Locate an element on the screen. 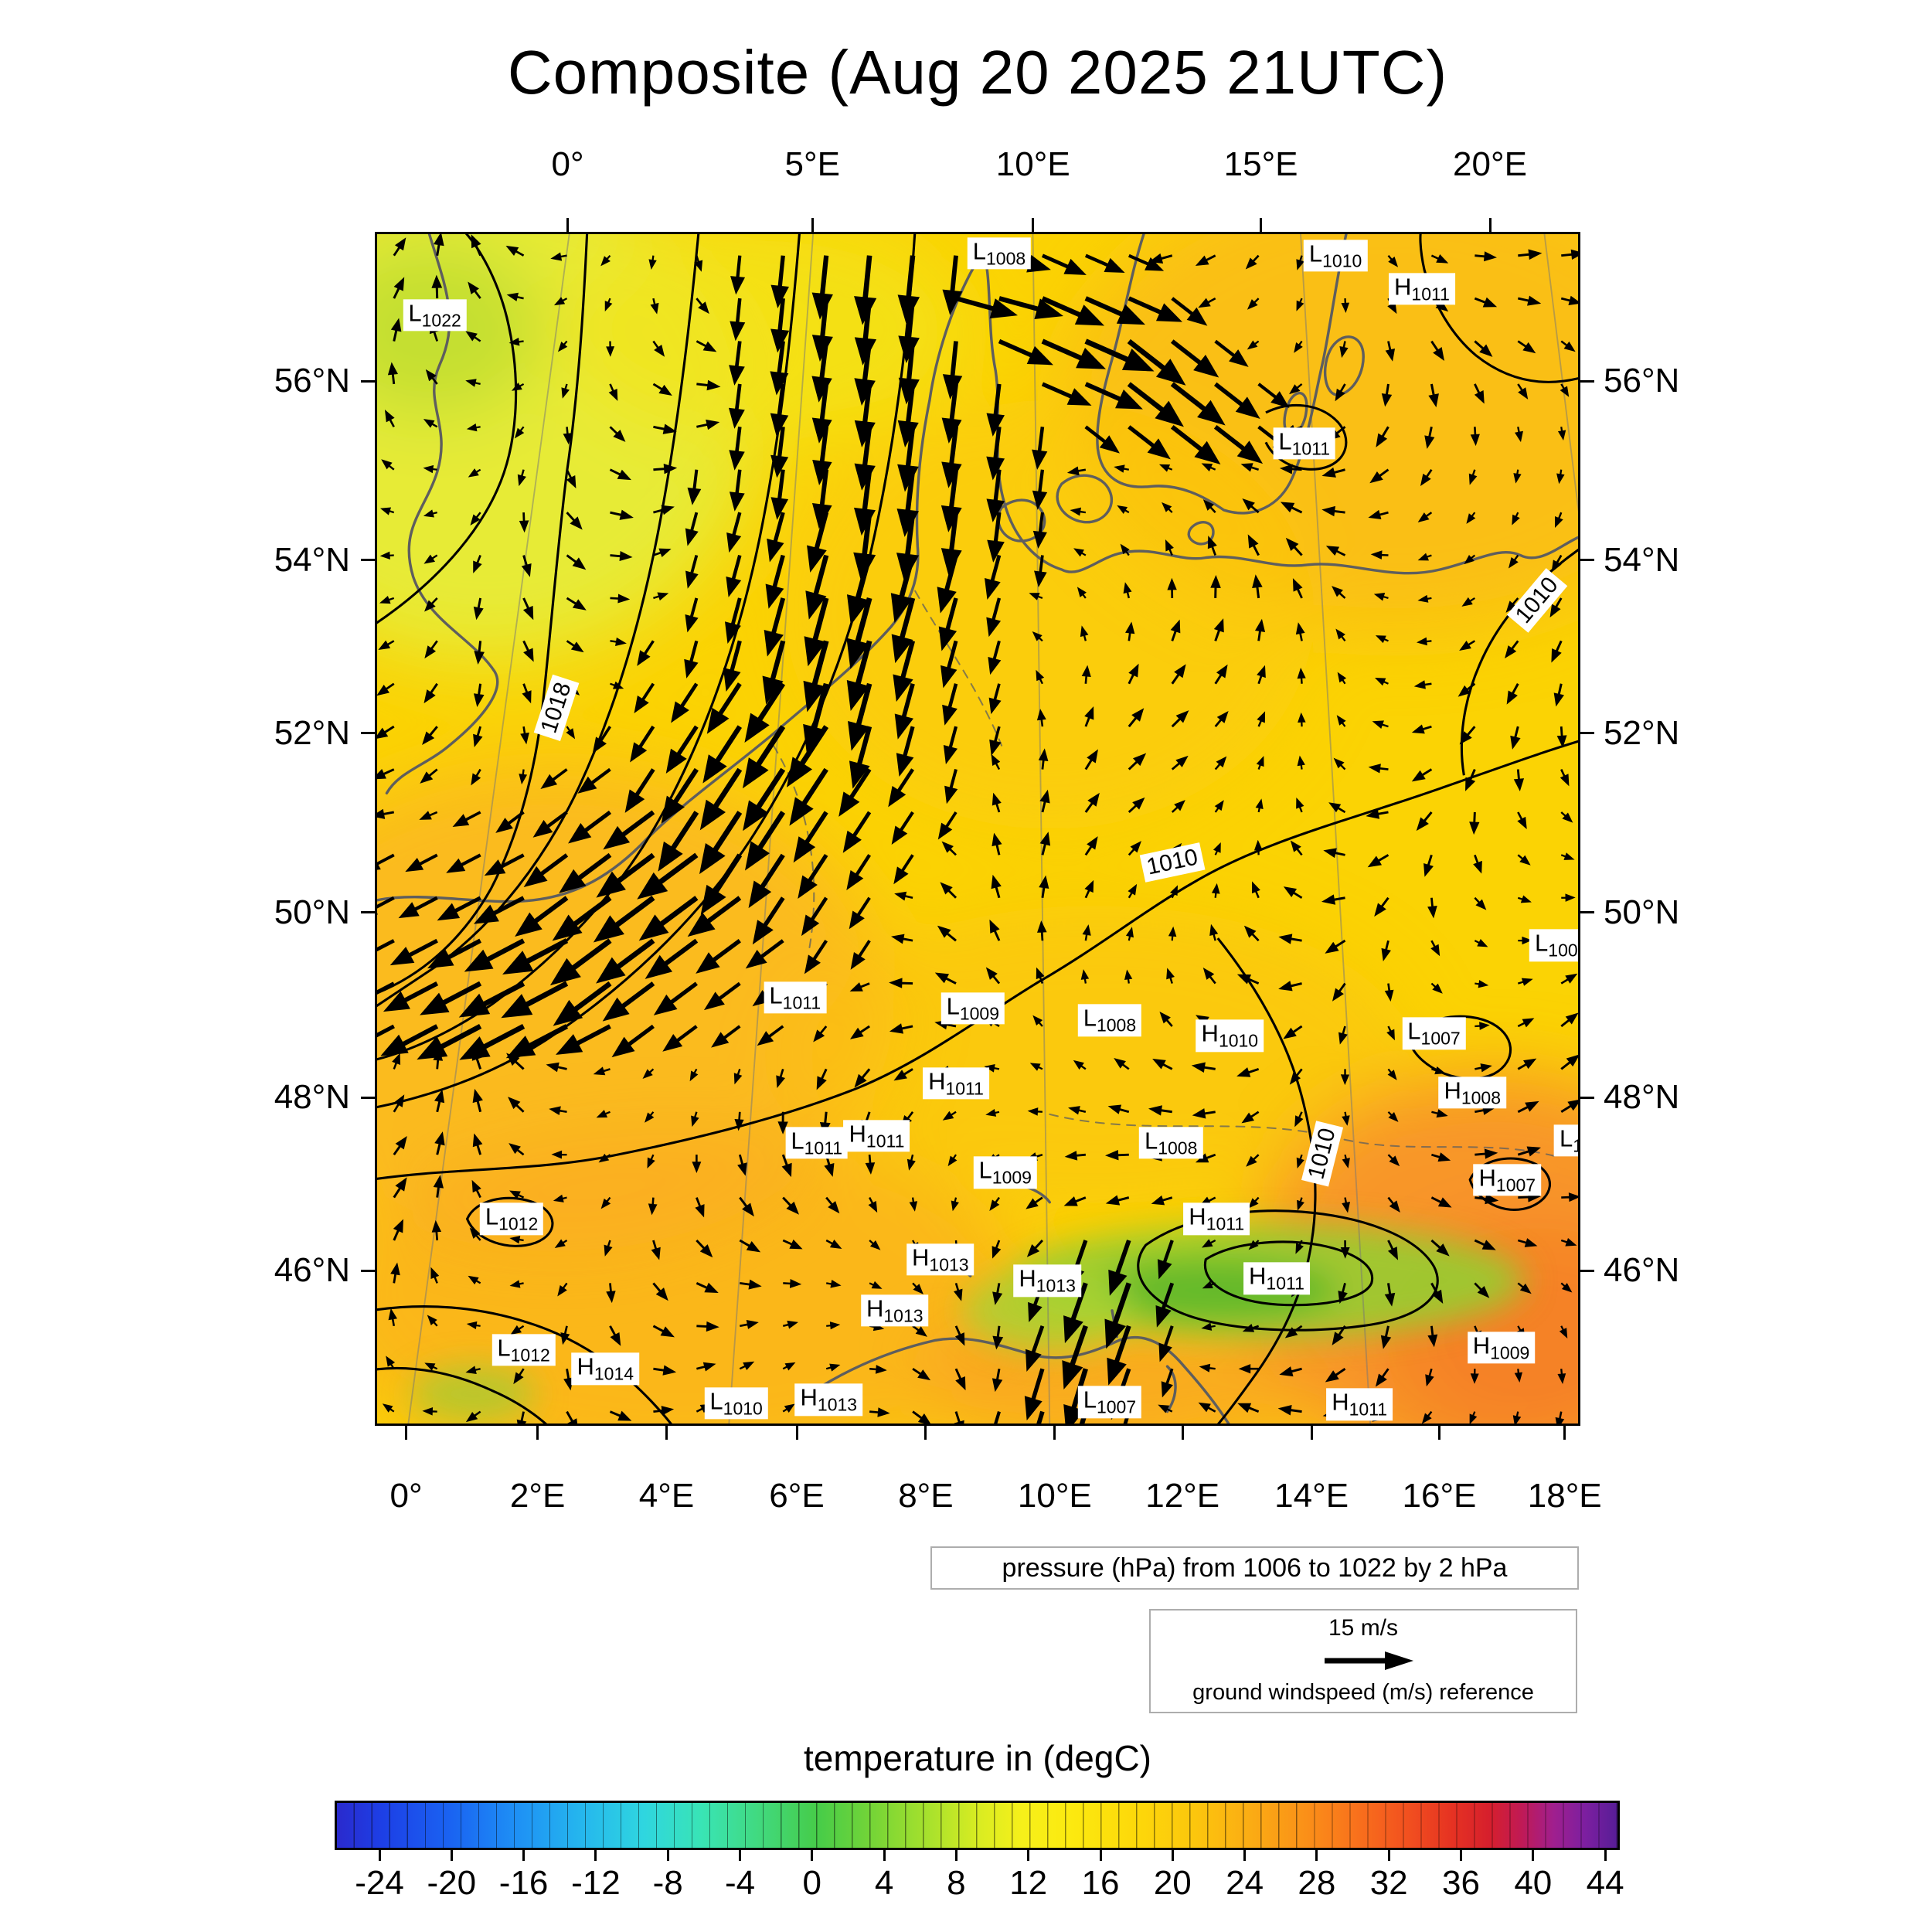 The width and height of the screenshot is (1932, 1932). wind-legend-caption: ground windspeed (m/s) reference is located at coordinates (1363, 1693).